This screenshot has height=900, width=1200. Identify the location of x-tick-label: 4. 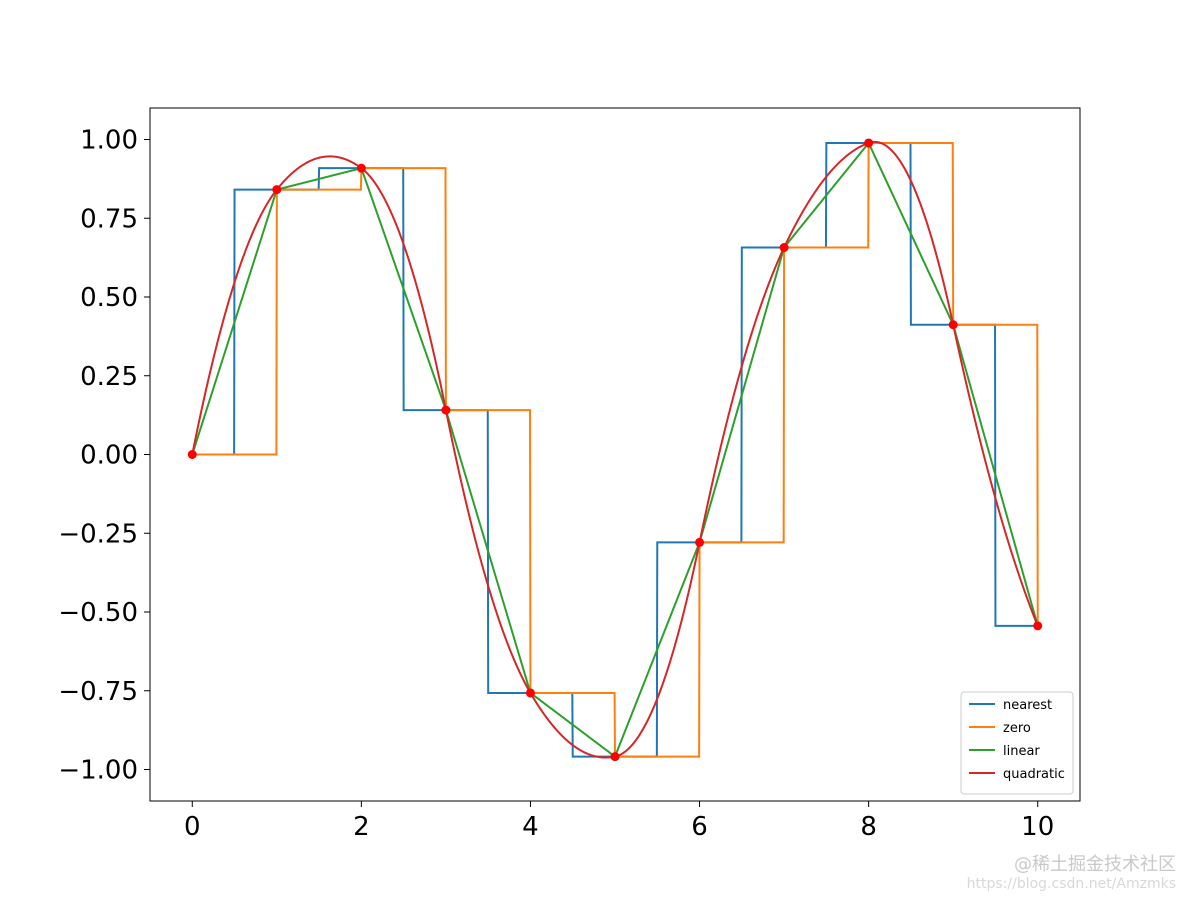
(530, 827).